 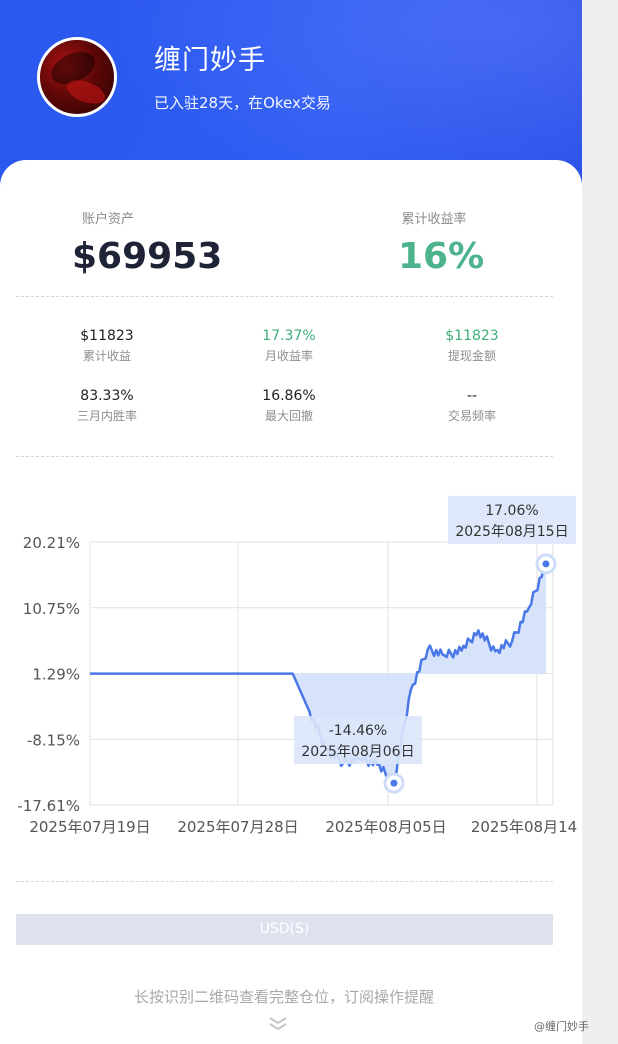 I want to click on currency-bar: USD(S), so click(x=284, y=929).